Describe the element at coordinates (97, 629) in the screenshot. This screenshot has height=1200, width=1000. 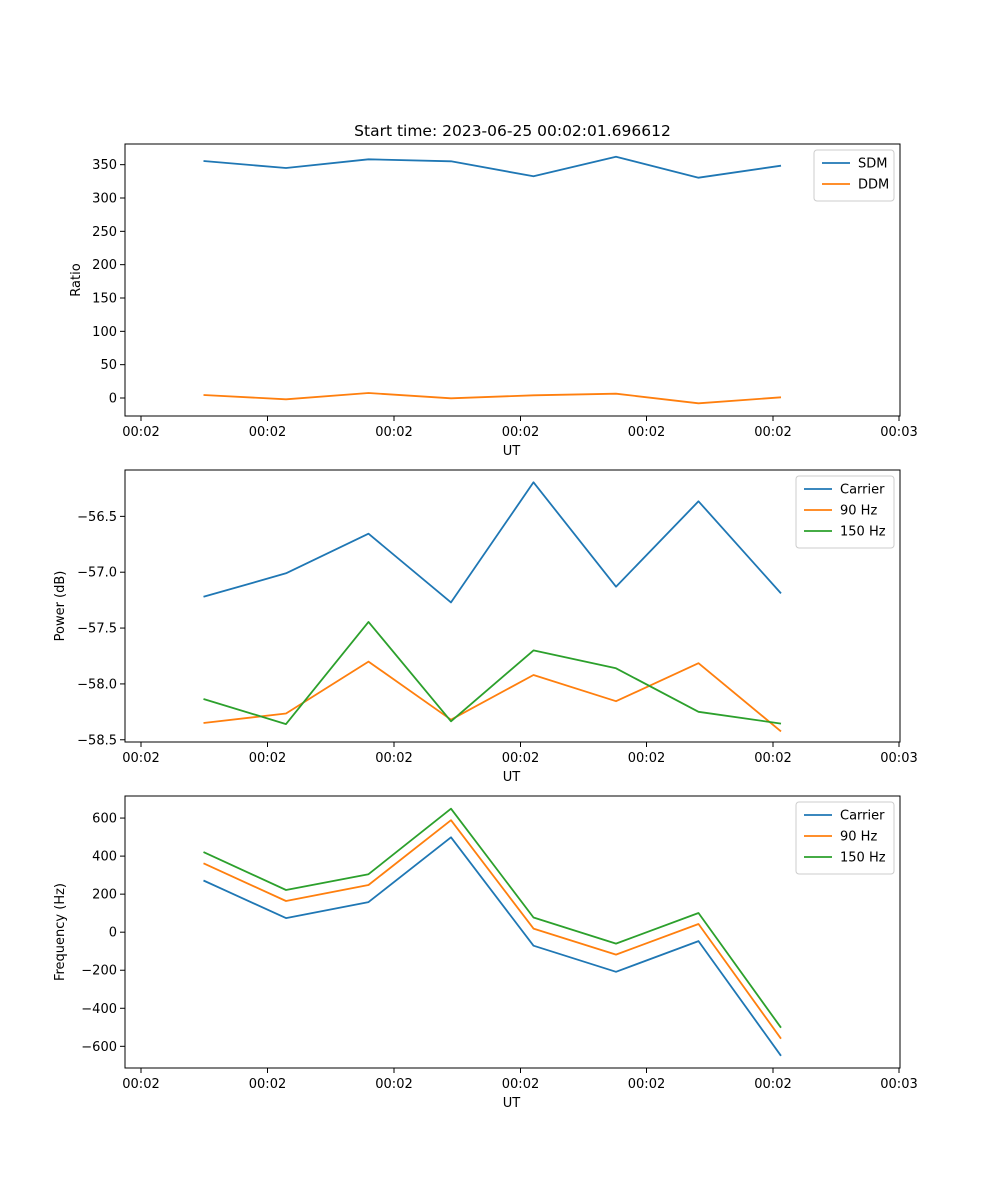
I see `y-tick-label: −57.5` at that location.